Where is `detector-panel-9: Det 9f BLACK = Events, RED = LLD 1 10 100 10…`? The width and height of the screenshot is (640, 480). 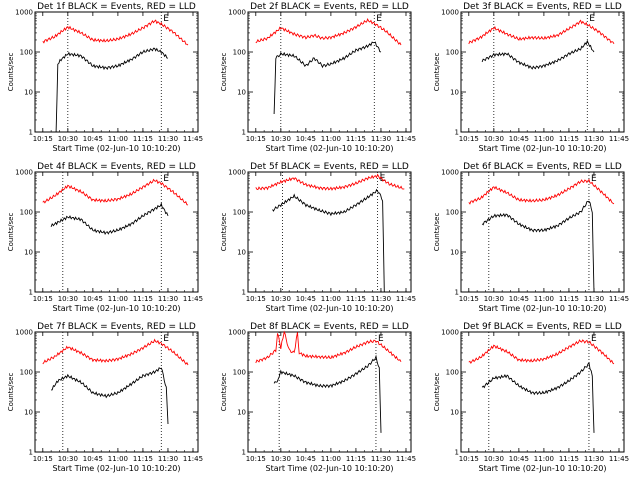
detector-panel-9: Det 9f BLACK = Events, RED = LLD 1 10 100 10… is located at coordinates (531, 397).